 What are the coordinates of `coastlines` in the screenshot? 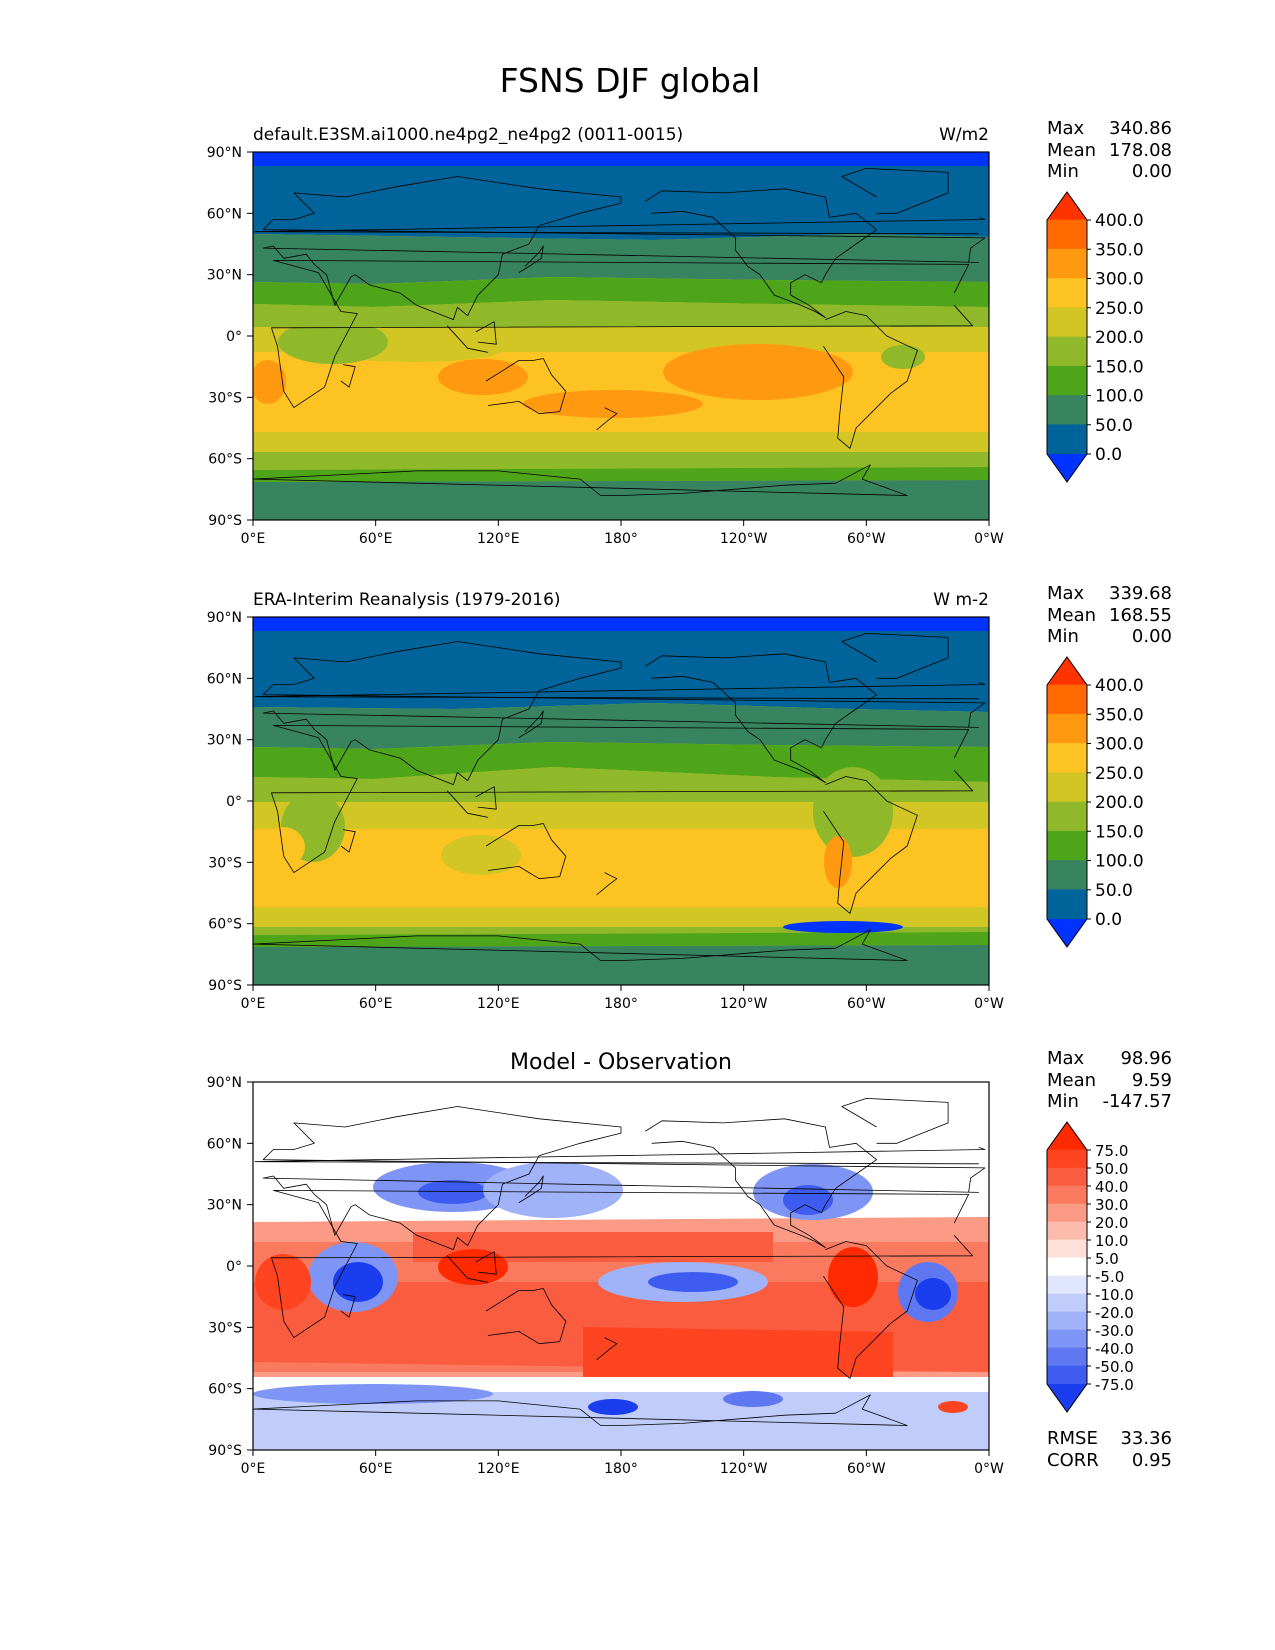 It's located at (619, 796).